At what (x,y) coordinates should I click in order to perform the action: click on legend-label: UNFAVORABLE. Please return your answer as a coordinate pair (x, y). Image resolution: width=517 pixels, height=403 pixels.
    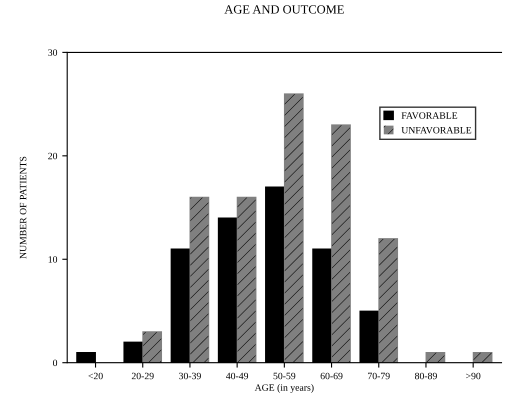
    Looking at the image, I should click on (436, 130).